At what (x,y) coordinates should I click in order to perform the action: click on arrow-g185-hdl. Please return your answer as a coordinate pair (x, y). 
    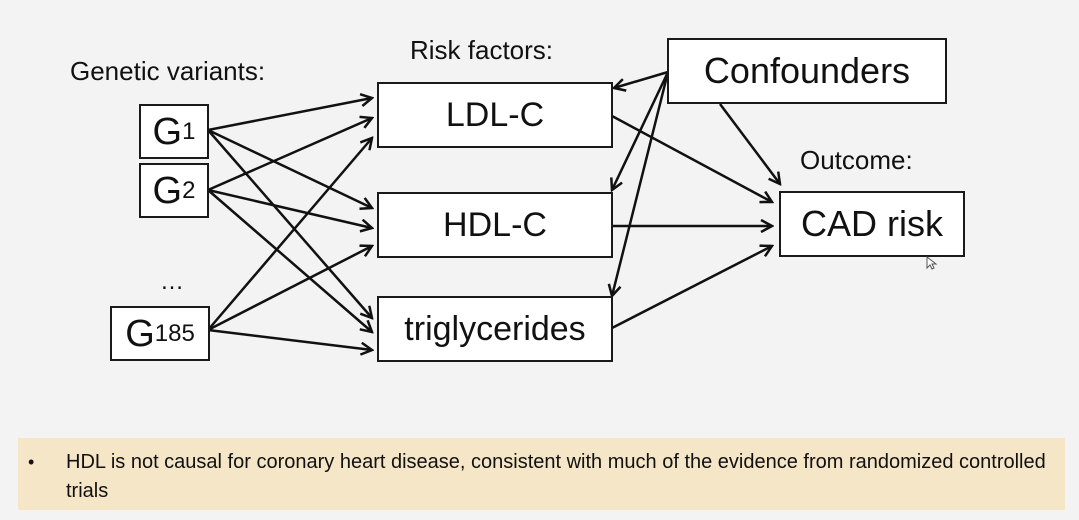
    Looking at the image, I should click on (289, 289).